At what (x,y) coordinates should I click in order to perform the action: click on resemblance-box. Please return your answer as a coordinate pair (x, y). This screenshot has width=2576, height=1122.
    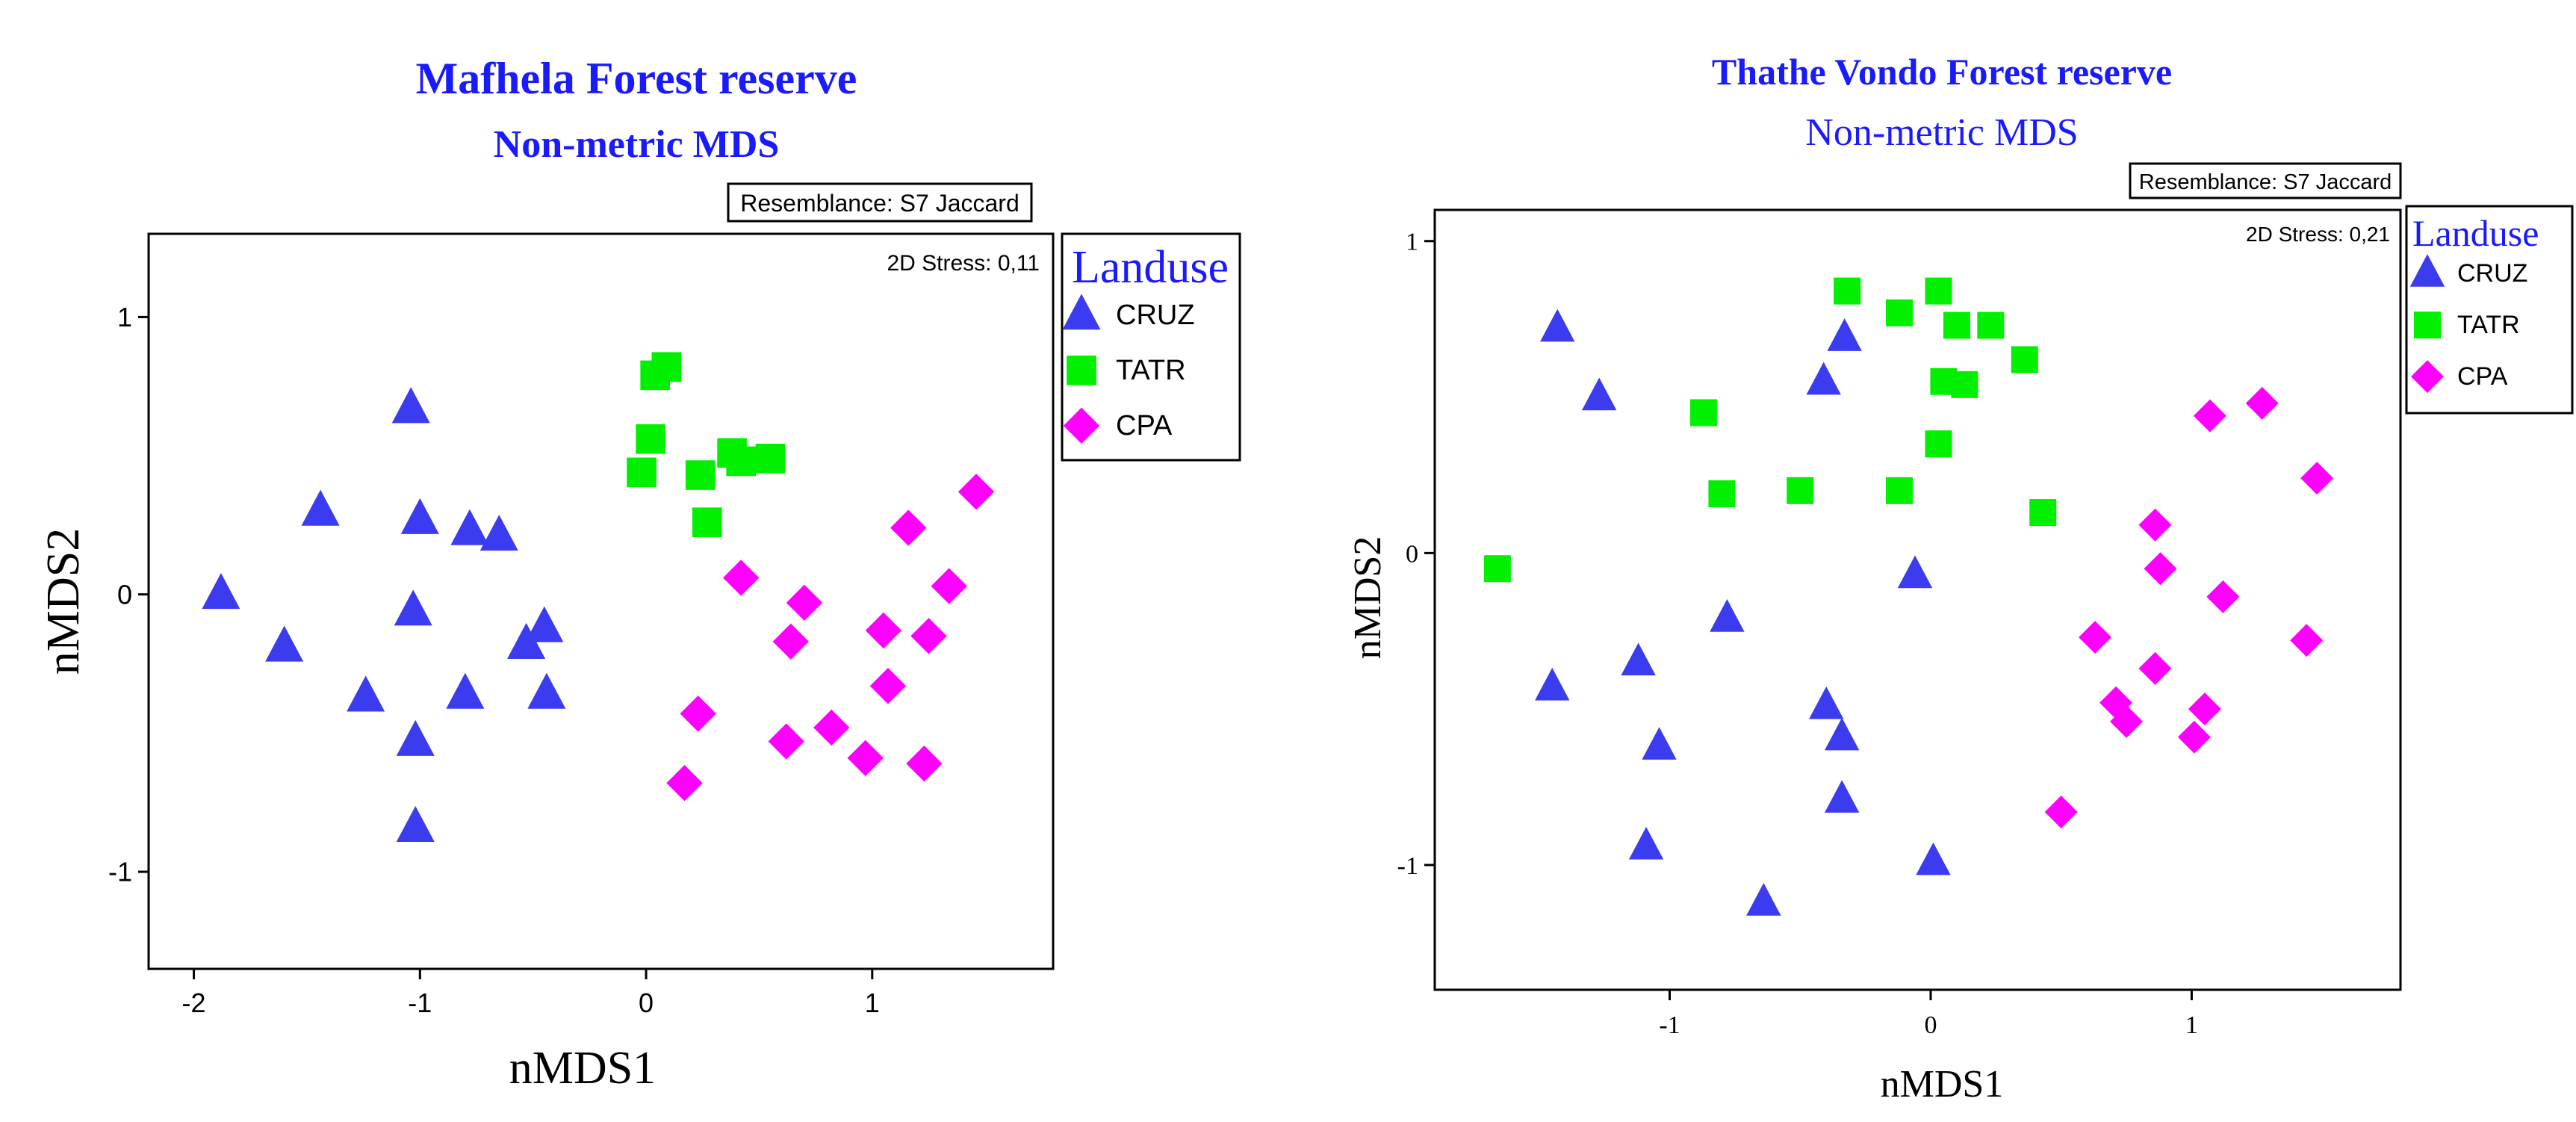
    Looking at the image, I should click on (880, 202).